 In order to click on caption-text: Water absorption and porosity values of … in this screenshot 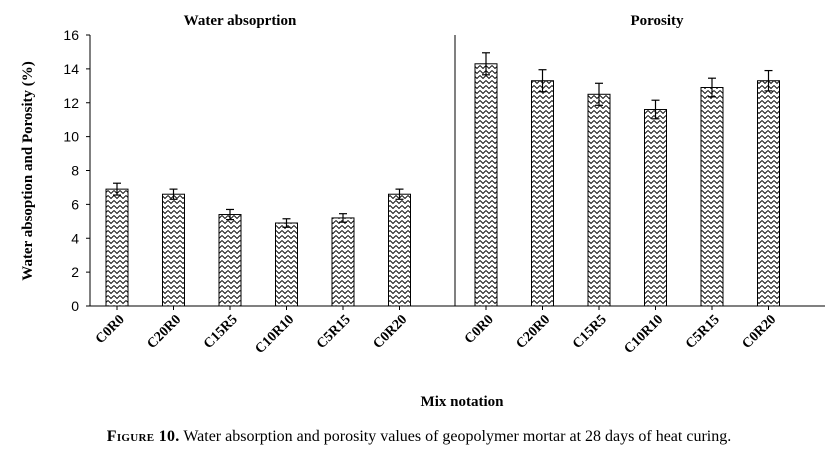, I will do `click(455, 436)`.